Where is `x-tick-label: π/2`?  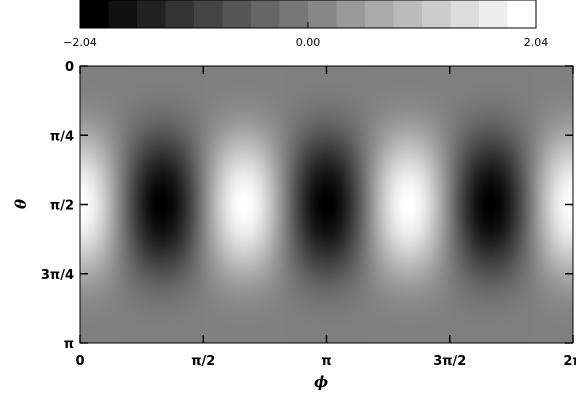 x-tick-label: π/2 is located at coordinates (203, 361).